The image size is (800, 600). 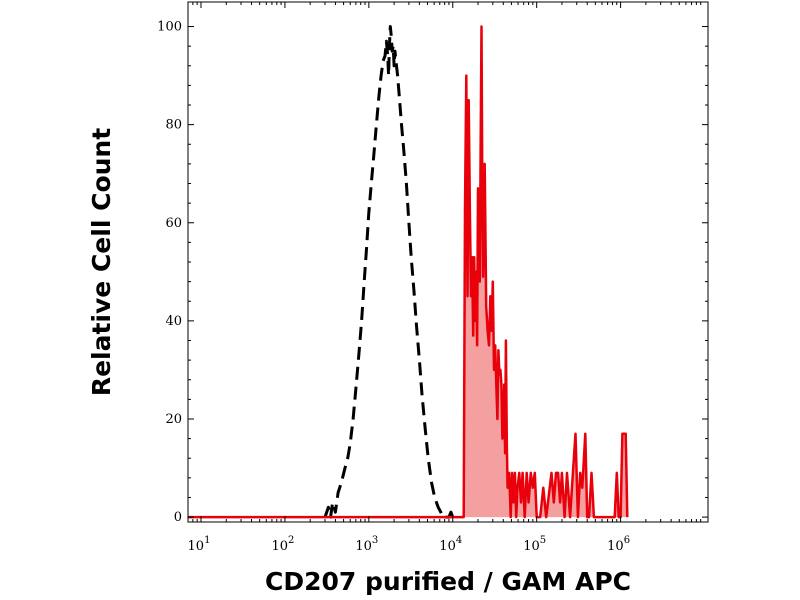 What do you see at coordinates (282, 544) in the screenshot?
I see `x-tick-label: 10²` at bounding box center [282, 544].